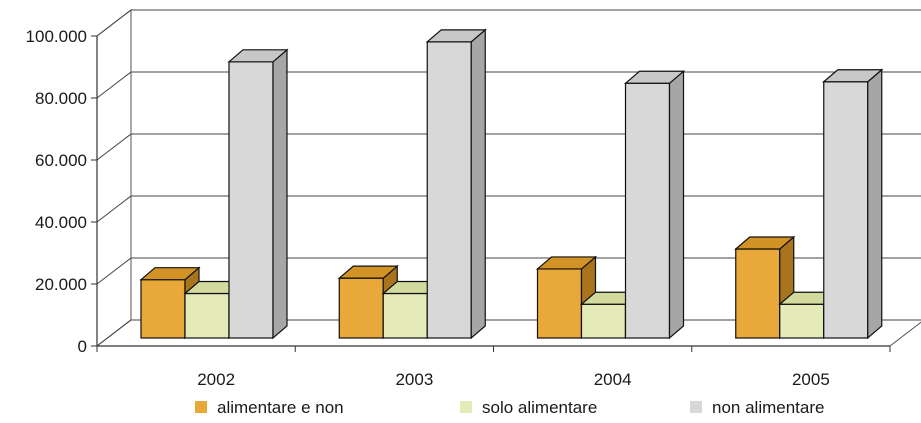  What do you see at coordinates (513, 379) in the screenshot?
I see `x-category-labels: 2002 2003 2004 2005` at bounding box center [513, 379].